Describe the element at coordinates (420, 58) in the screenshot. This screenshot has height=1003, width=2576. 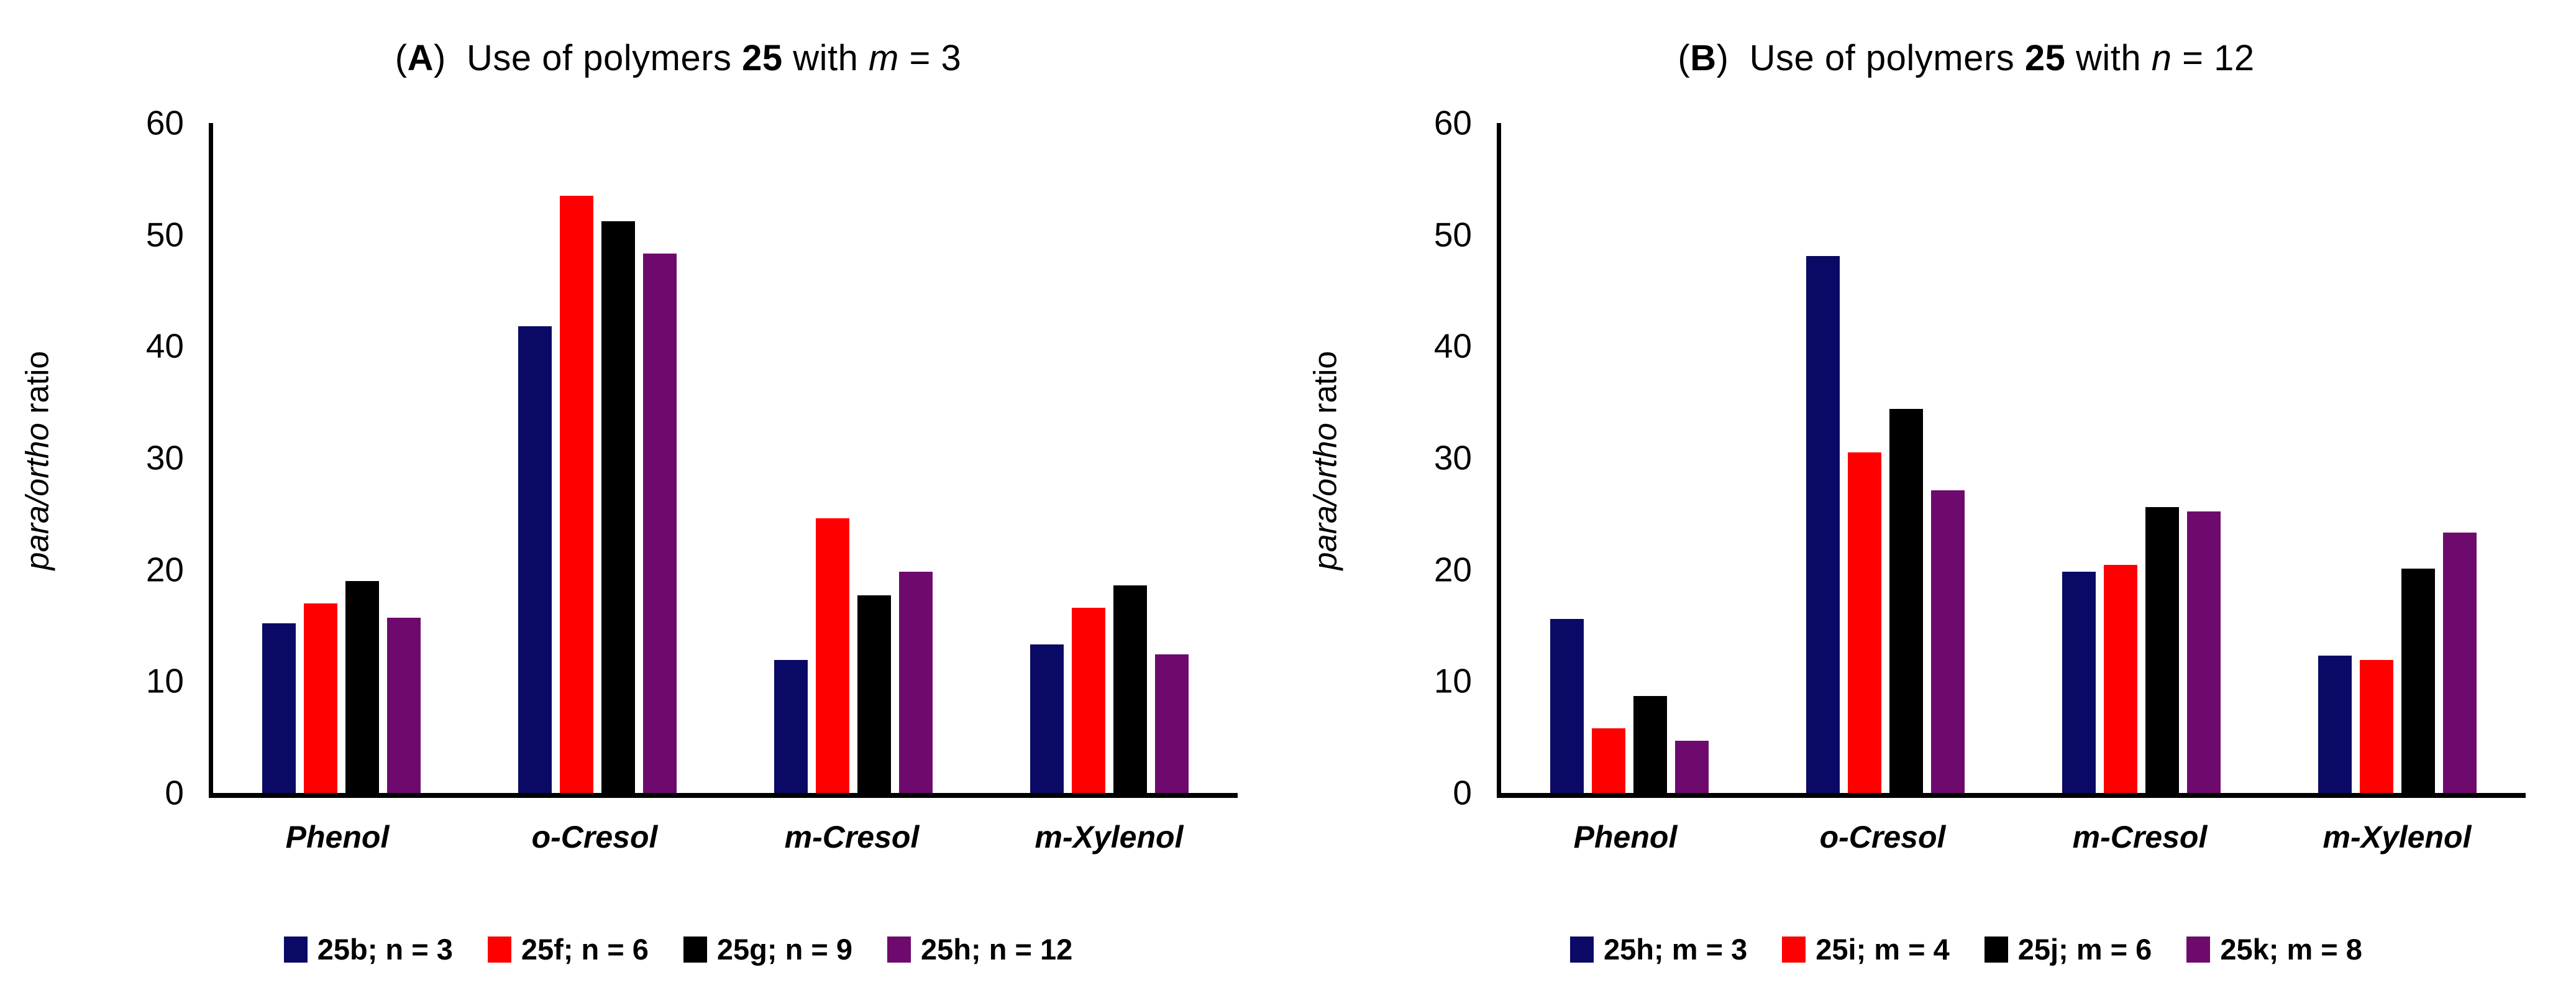
I see `title-segment: A` at that location.